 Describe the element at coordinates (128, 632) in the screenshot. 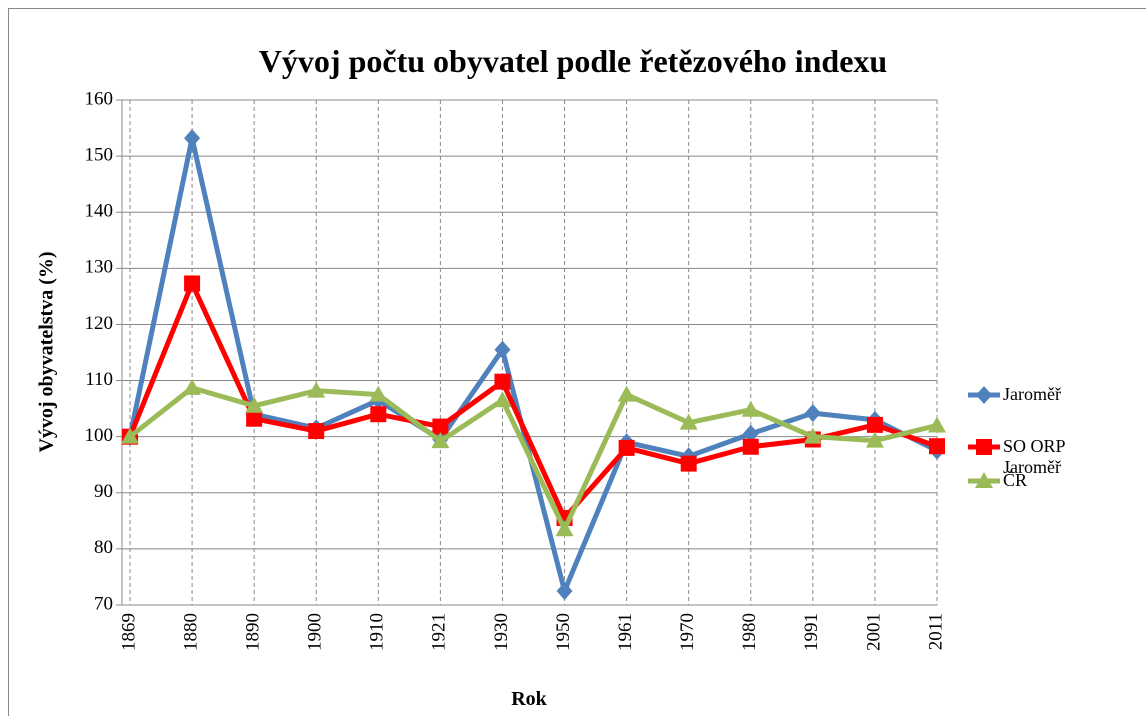

I see `x-tick-label: 1869` at that location.